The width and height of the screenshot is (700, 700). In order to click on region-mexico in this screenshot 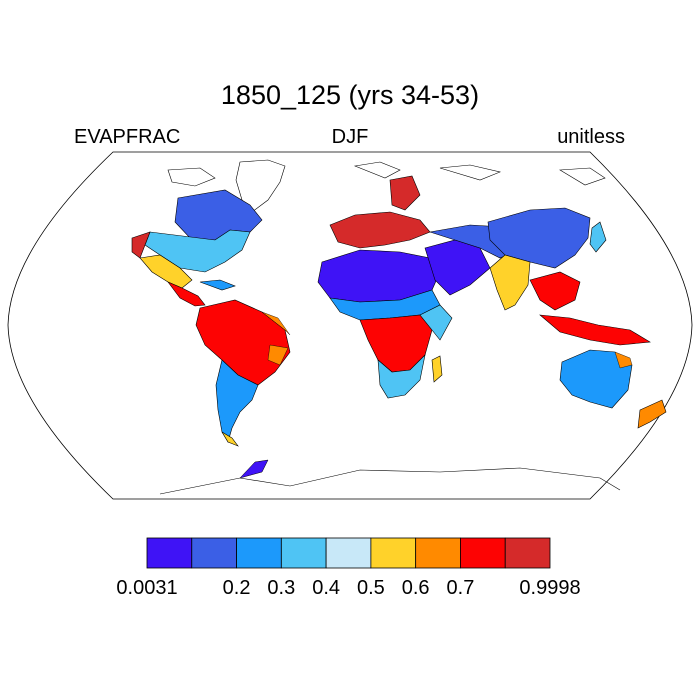, I will do `click(166, 271)`.